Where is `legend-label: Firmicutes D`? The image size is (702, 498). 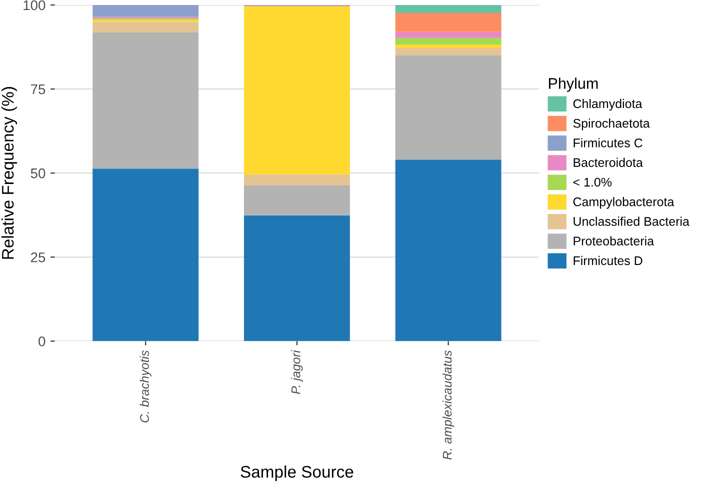 legend-label: Firmicutes D is located at coordinates (608, 261).